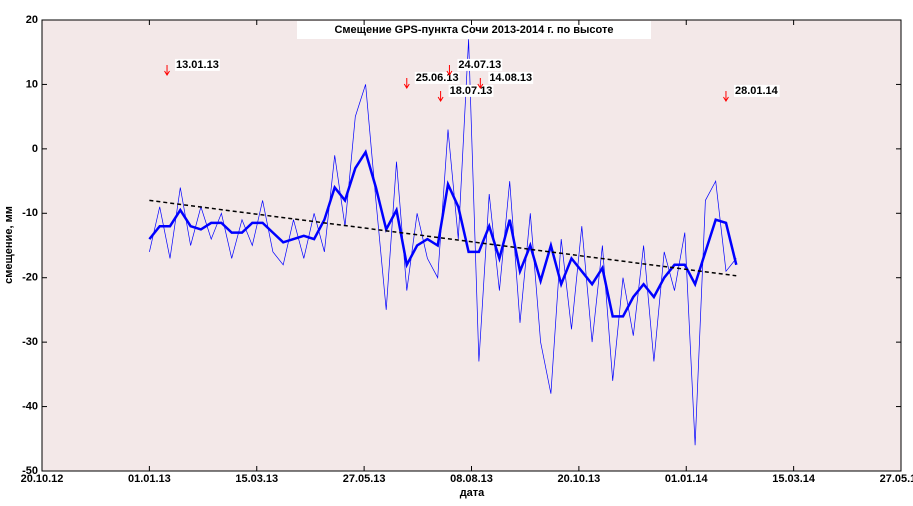 The height and width of the screenshot is (506, 913). I want to click on y-tick-label: -50, so click(30, 471).